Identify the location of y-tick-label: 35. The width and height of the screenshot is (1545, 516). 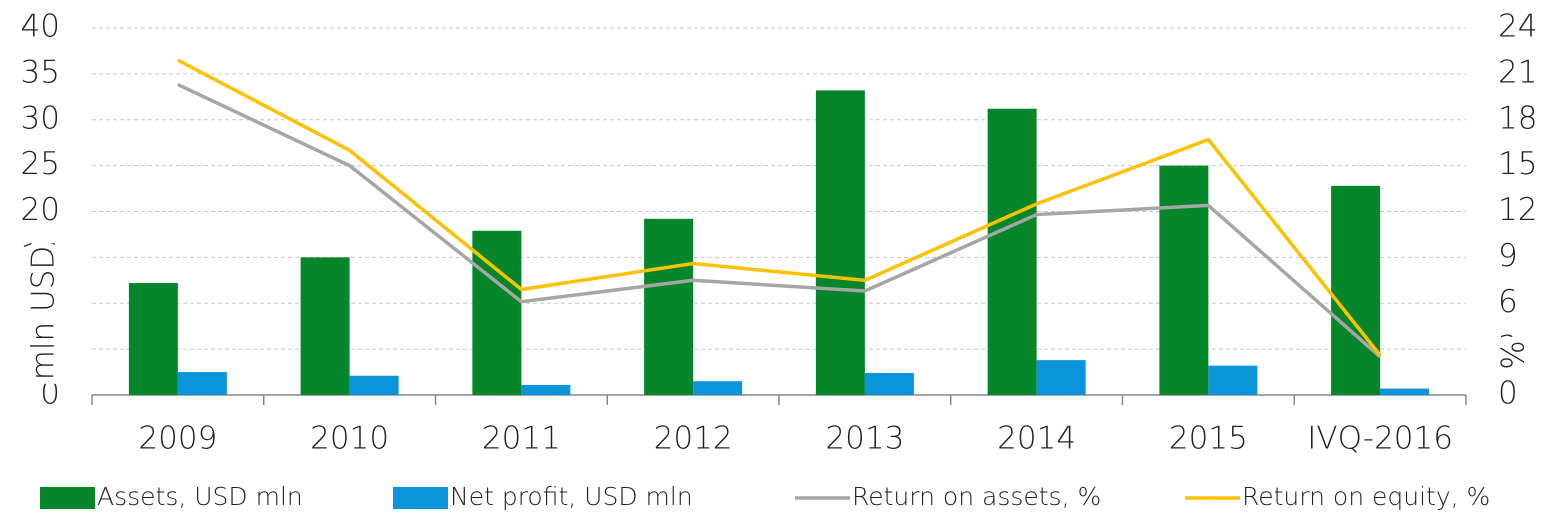
(40, 72).